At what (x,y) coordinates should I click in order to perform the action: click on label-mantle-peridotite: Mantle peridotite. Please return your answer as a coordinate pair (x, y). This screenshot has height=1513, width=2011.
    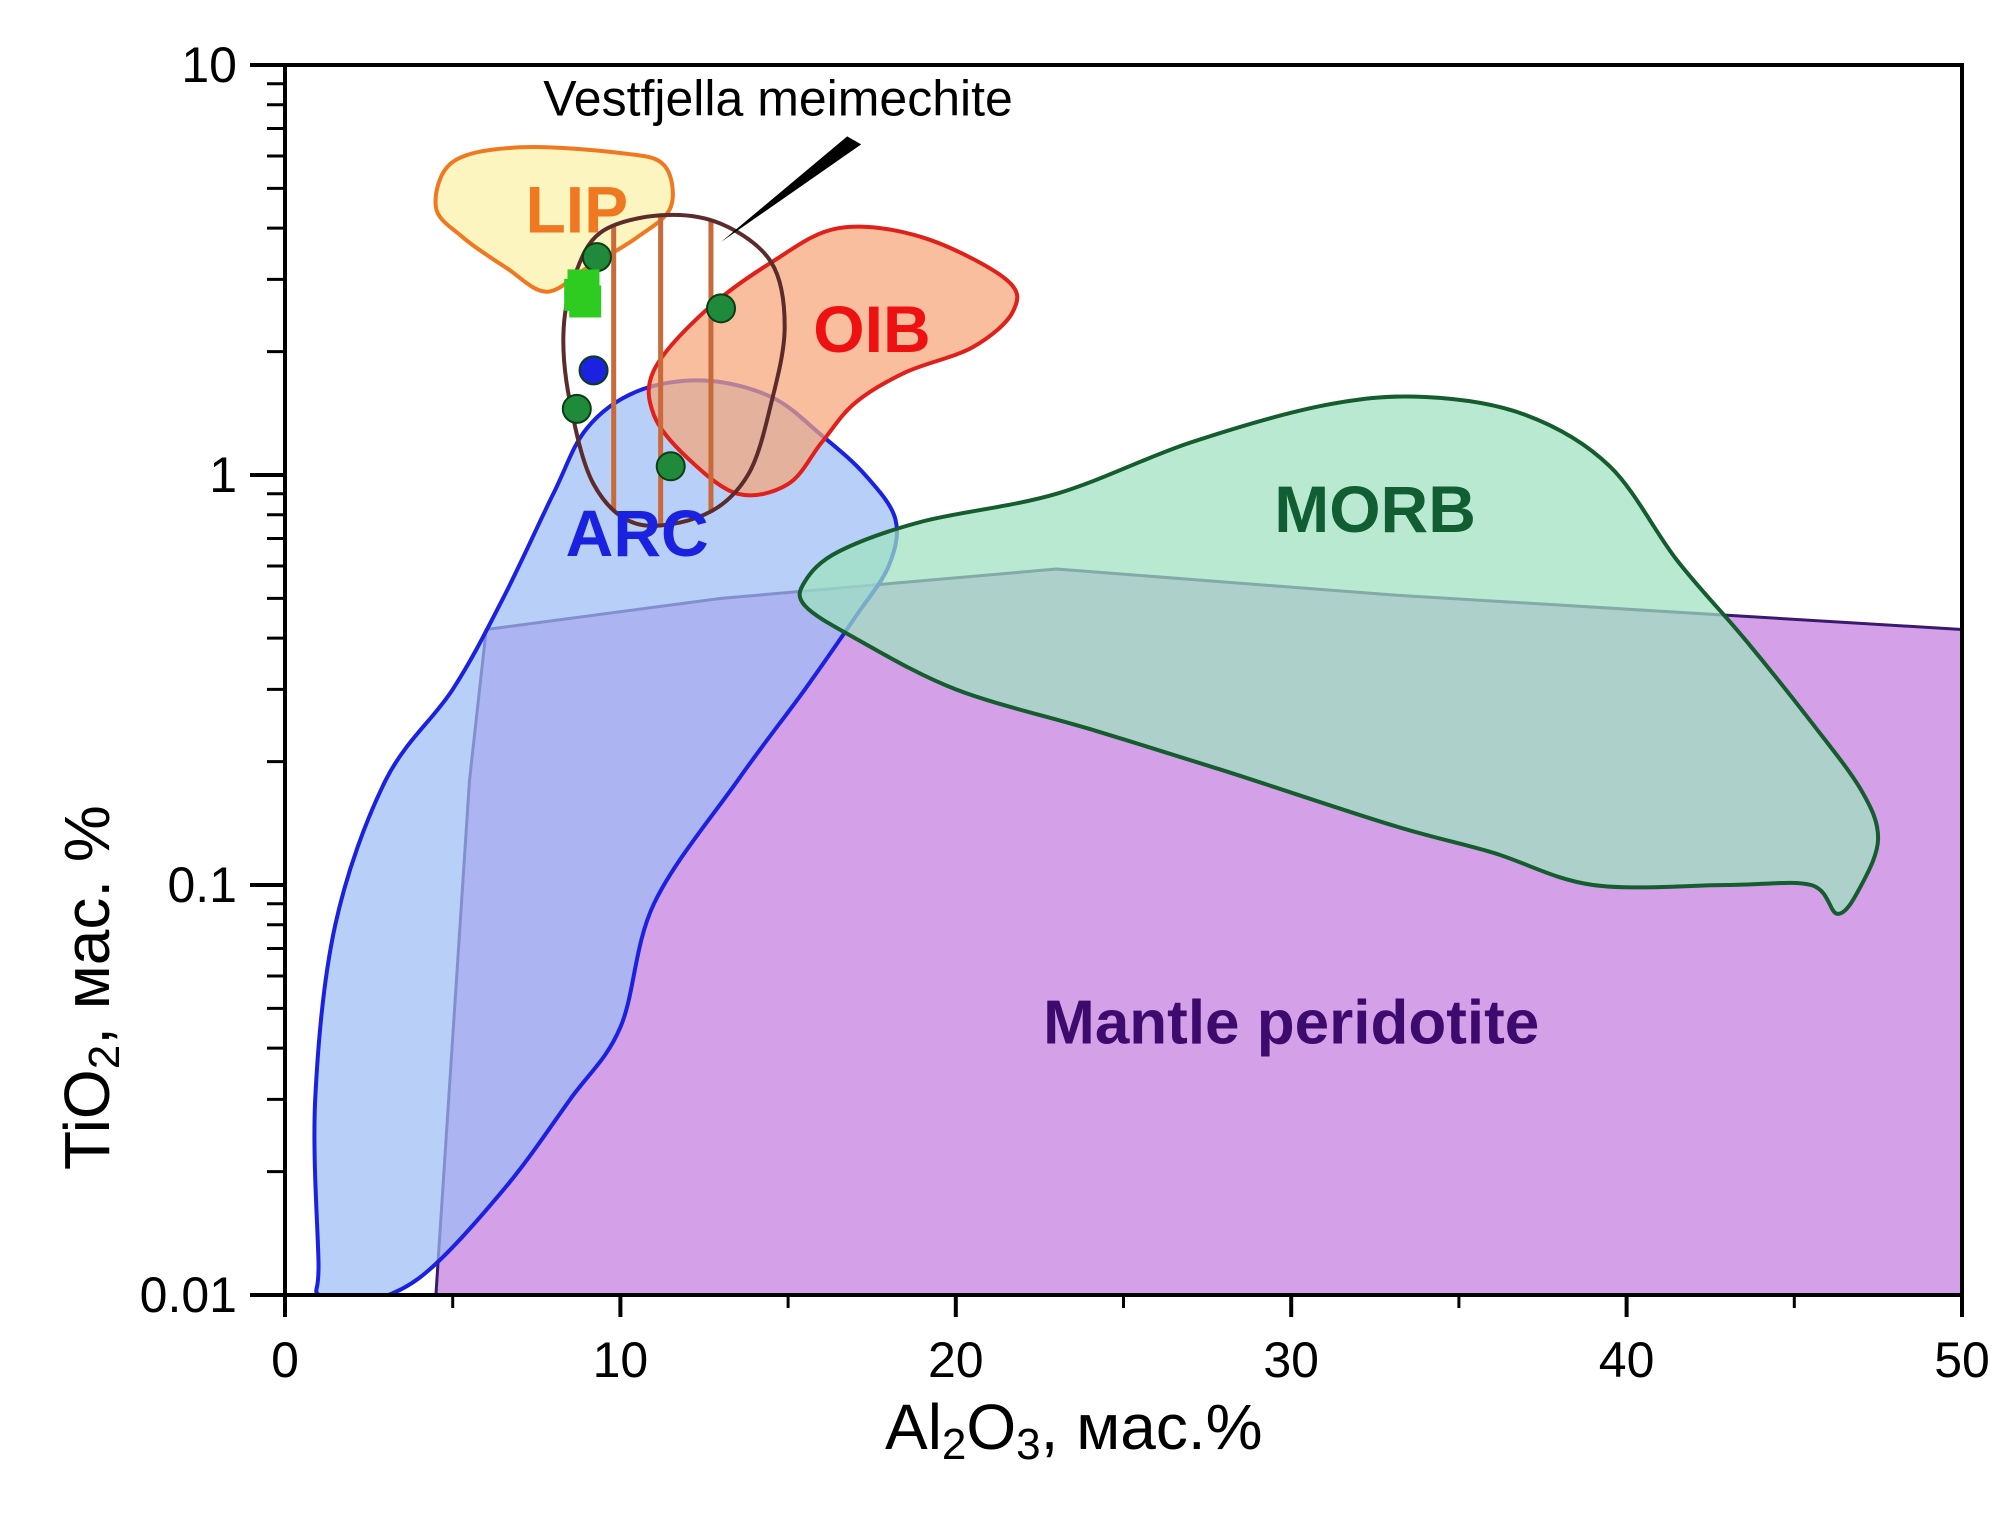
    Looking at the image, I should click on (1291, 1023).